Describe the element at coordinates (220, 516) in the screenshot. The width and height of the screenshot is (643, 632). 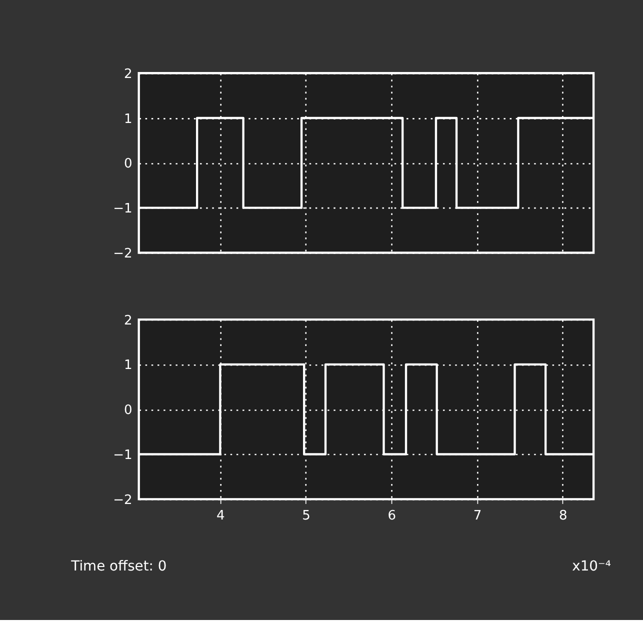
I see `x-tick-label: 4` at that location.